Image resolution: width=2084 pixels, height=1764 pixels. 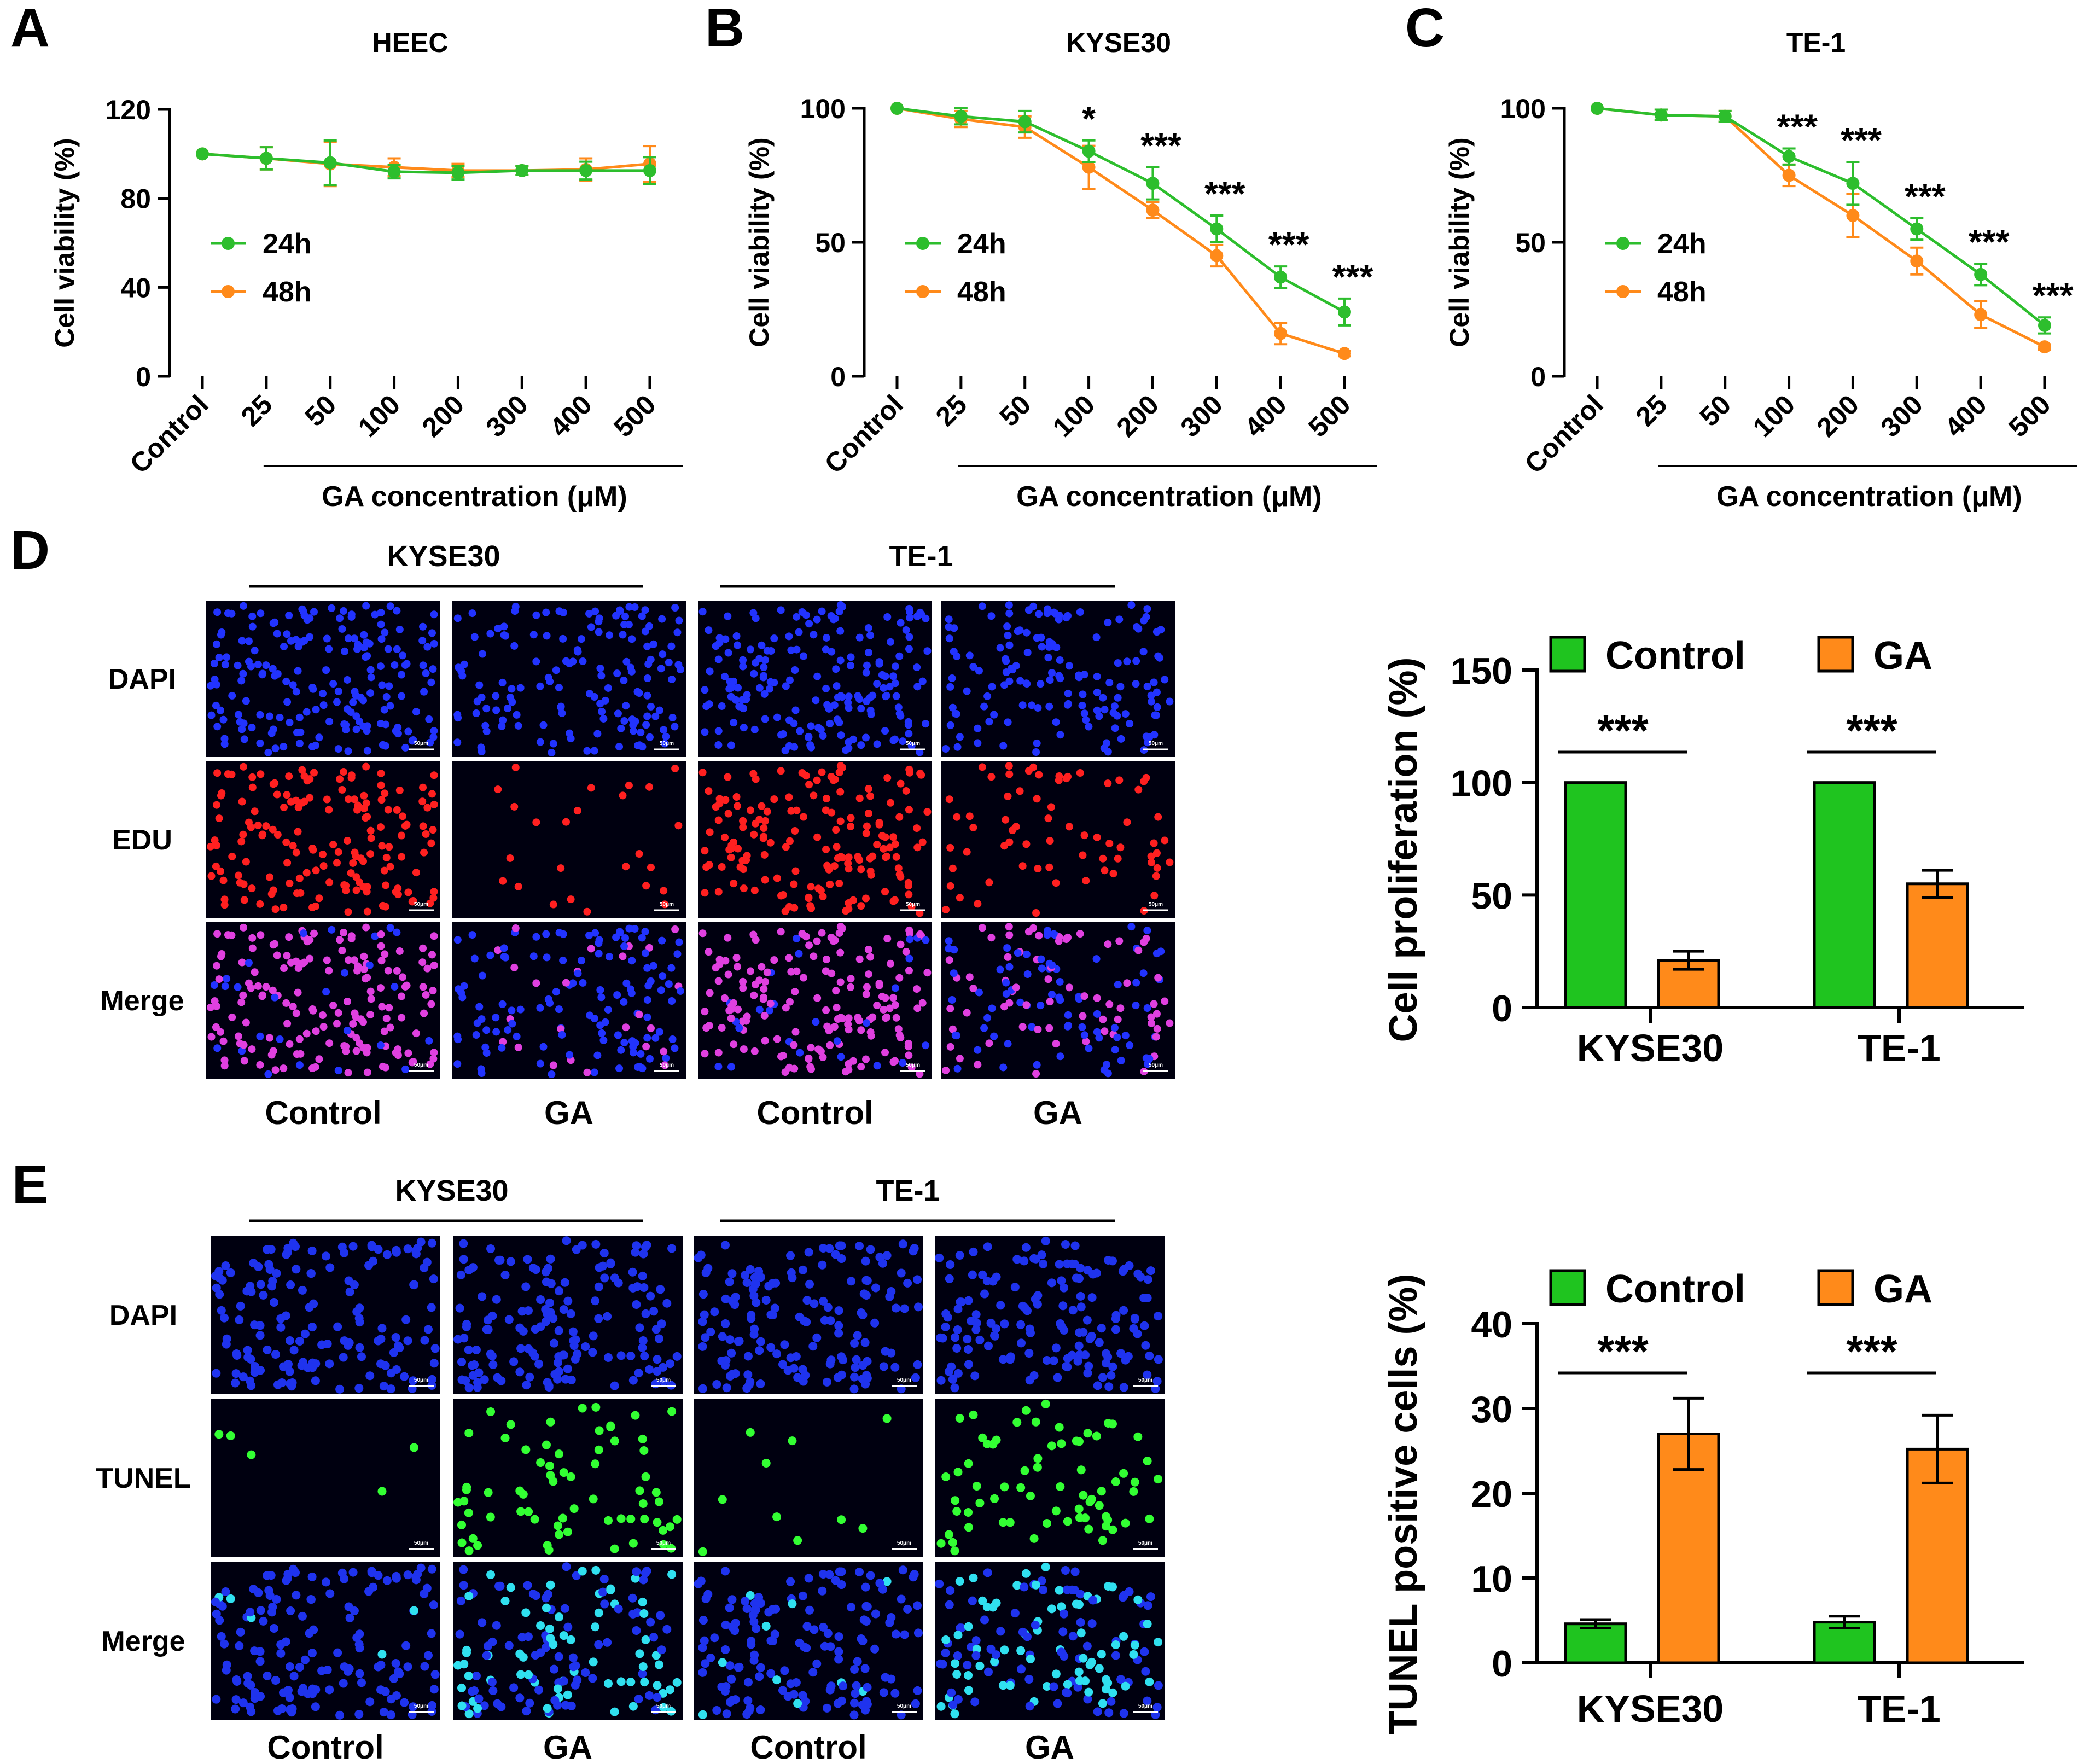 I want to click on panel-label: E, so click(x=31, y=1184).